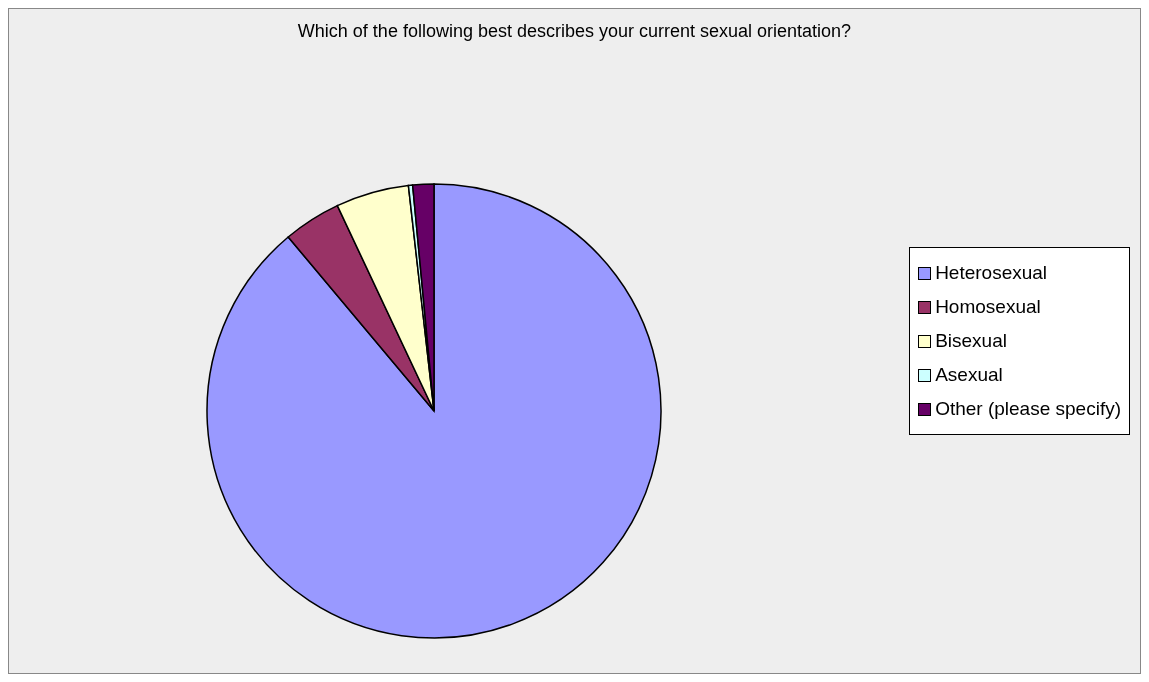  I want to click on legend-label: Other (please specify), so click(1028, 409).